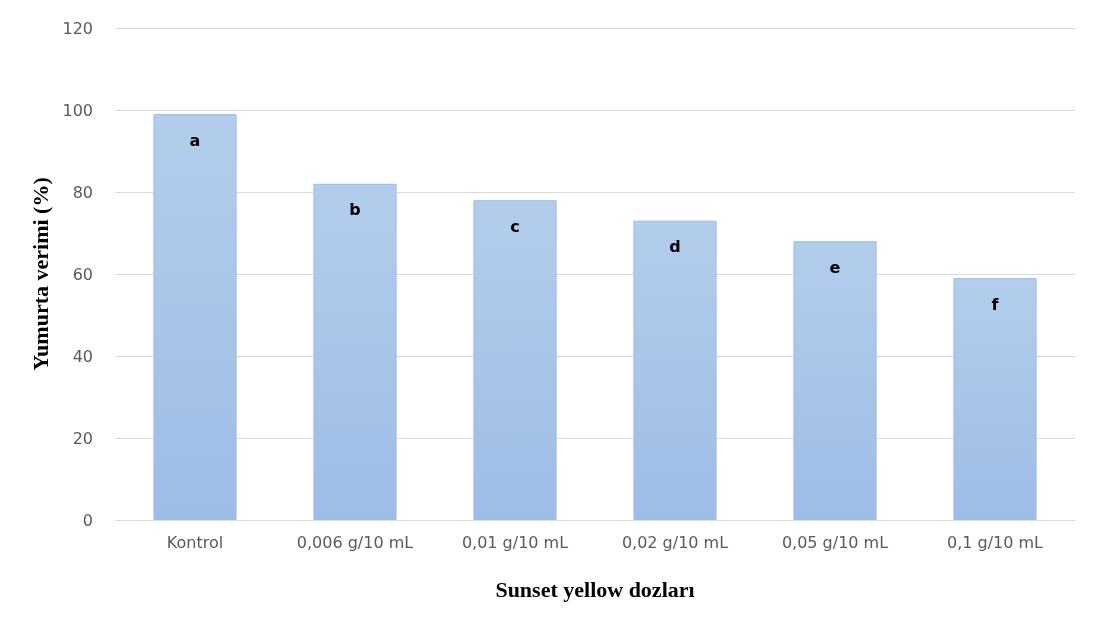  What do you see at coordinates (82, 438) in the screenshot?
I see `y-tick-label: 20` at bounding box center [82, 438].